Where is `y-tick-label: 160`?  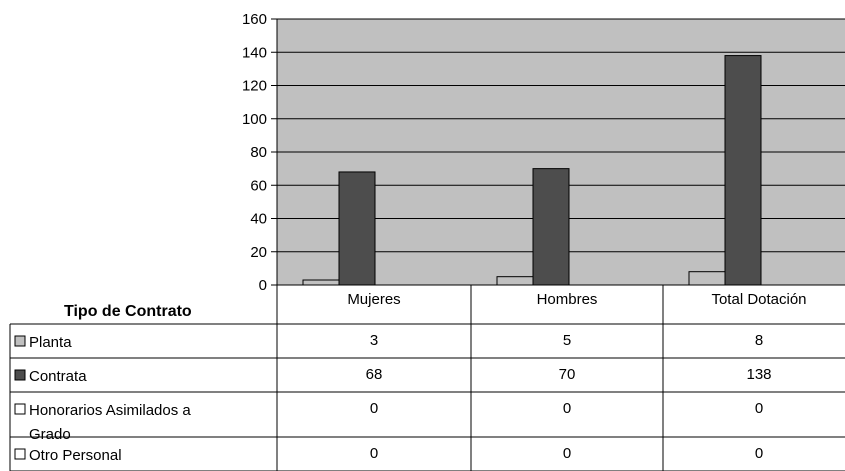 y-tick-label: 160 is located at coordinates (254, 19).